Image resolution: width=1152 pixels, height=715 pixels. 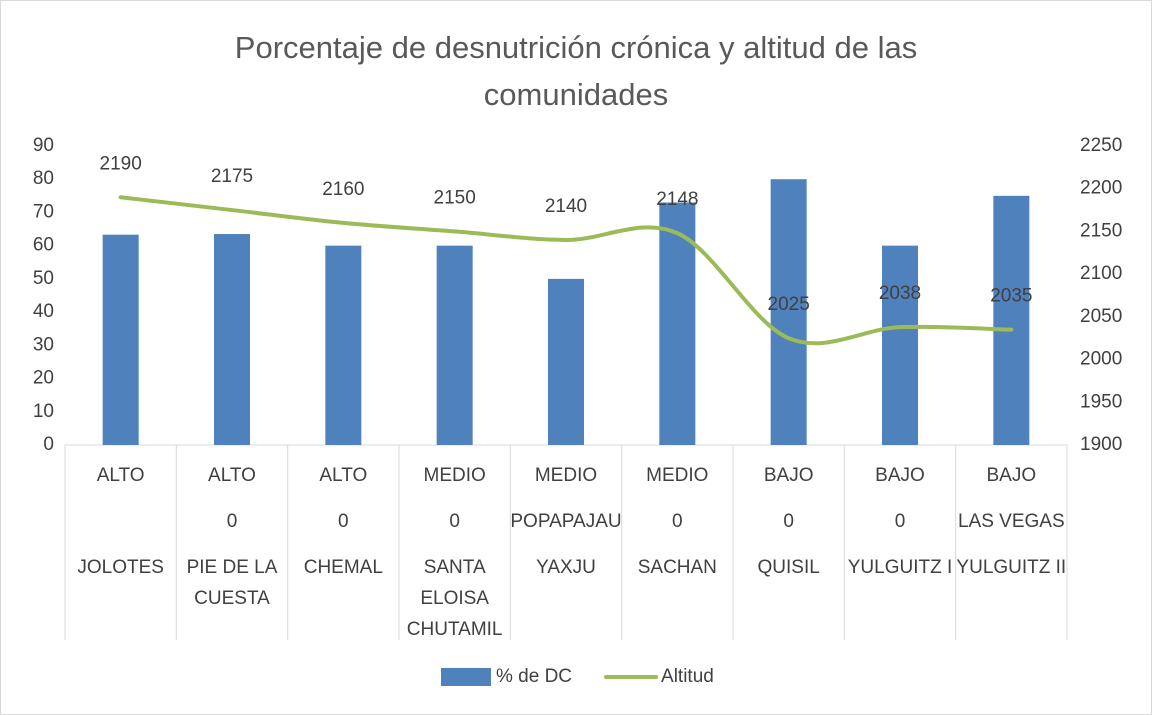 What do you see at coordinates (677, 199) in the screenshot?
I see `data-label: 2148` at bounding box center [677, 199].